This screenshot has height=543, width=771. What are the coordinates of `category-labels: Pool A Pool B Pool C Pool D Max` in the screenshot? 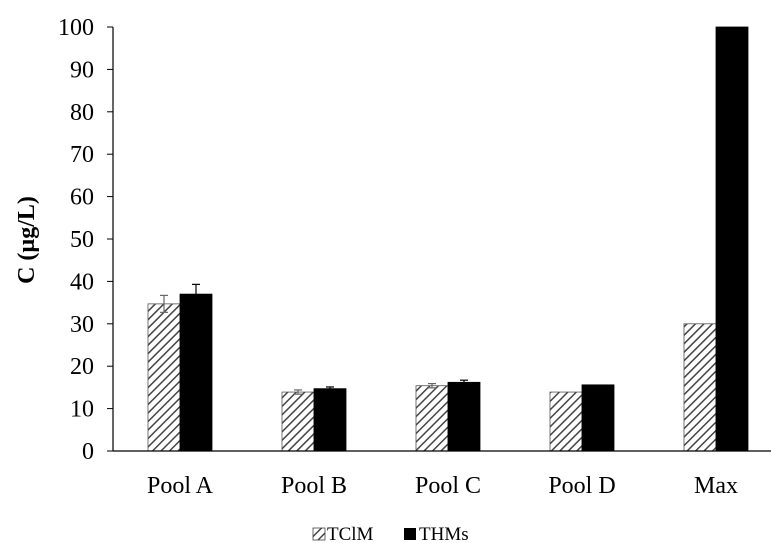 It's located at (442, 486).